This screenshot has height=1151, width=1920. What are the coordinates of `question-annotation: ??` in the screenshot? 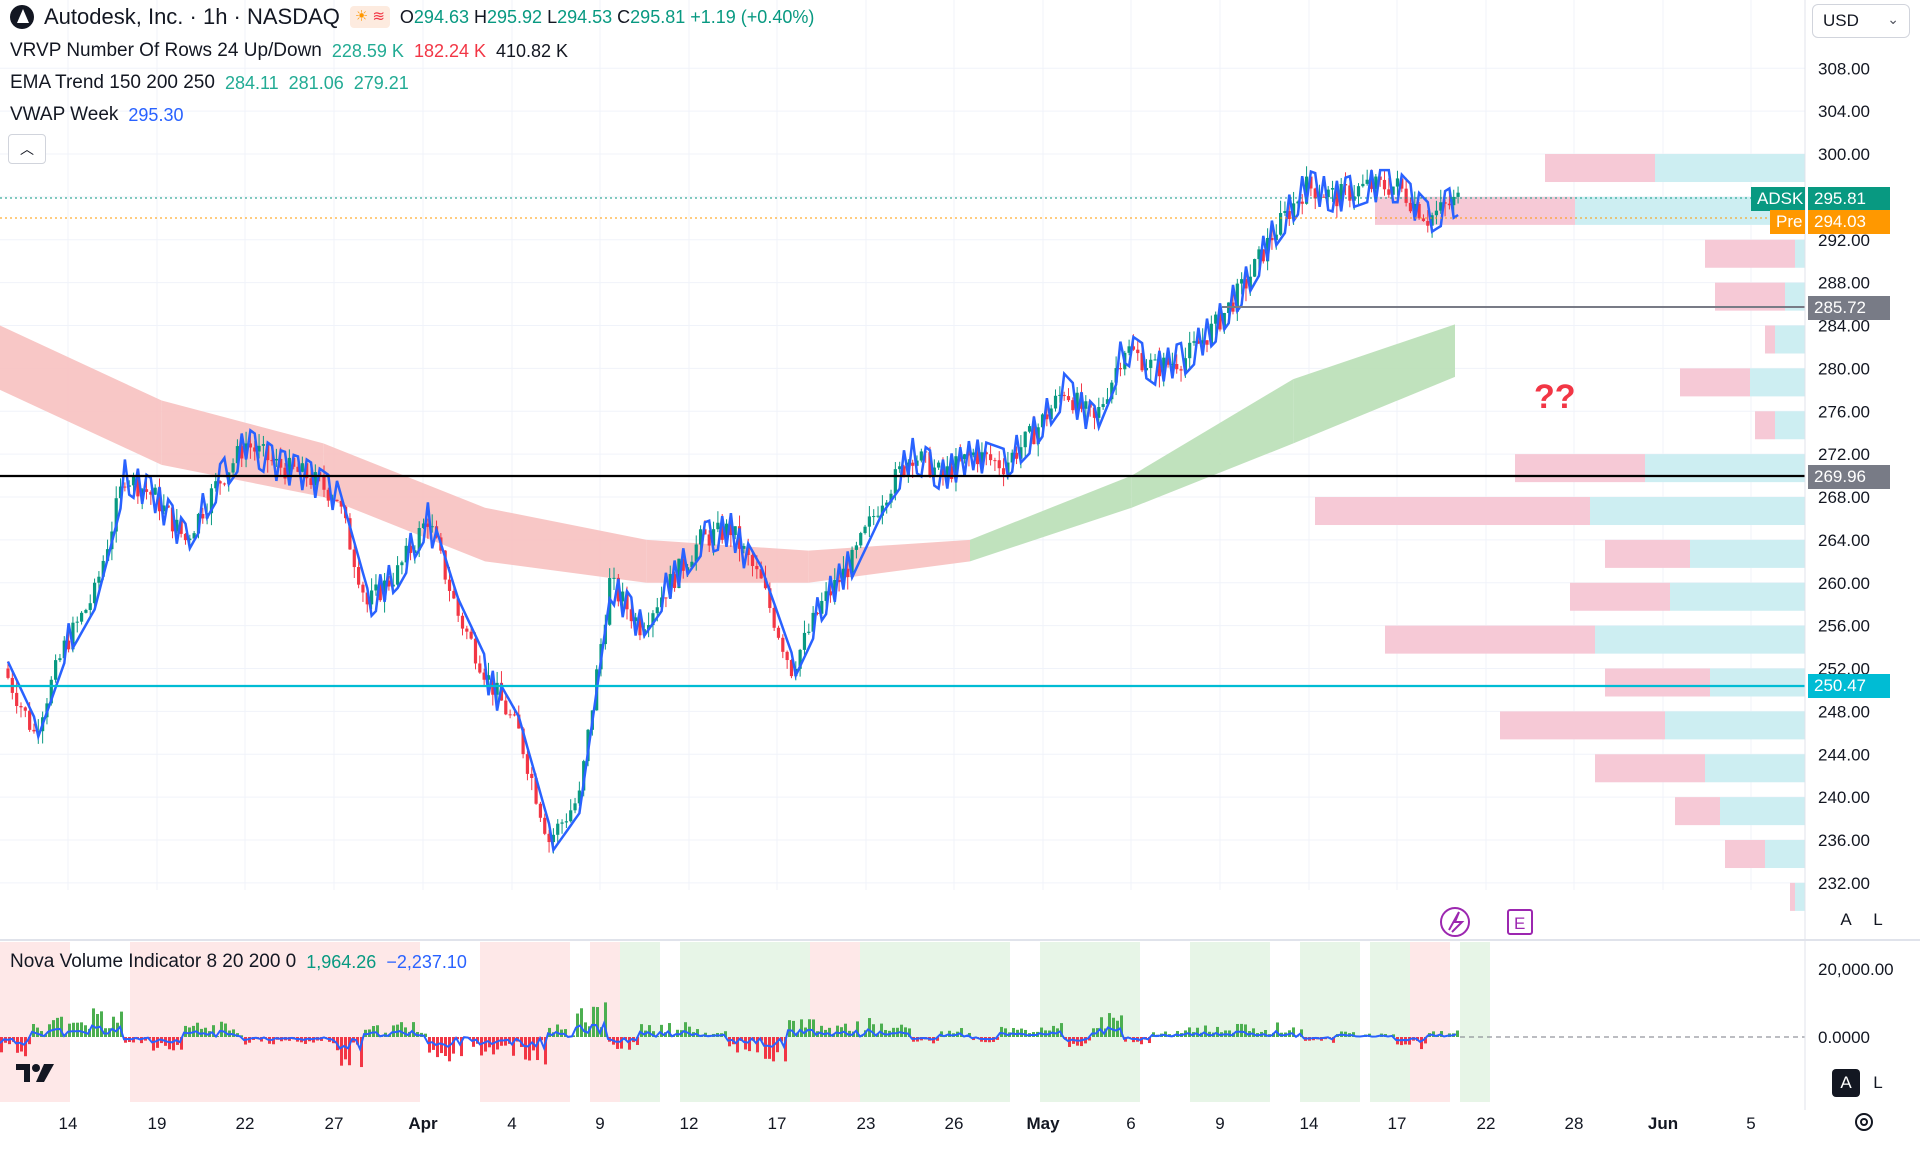 It's located at (1555, 397).